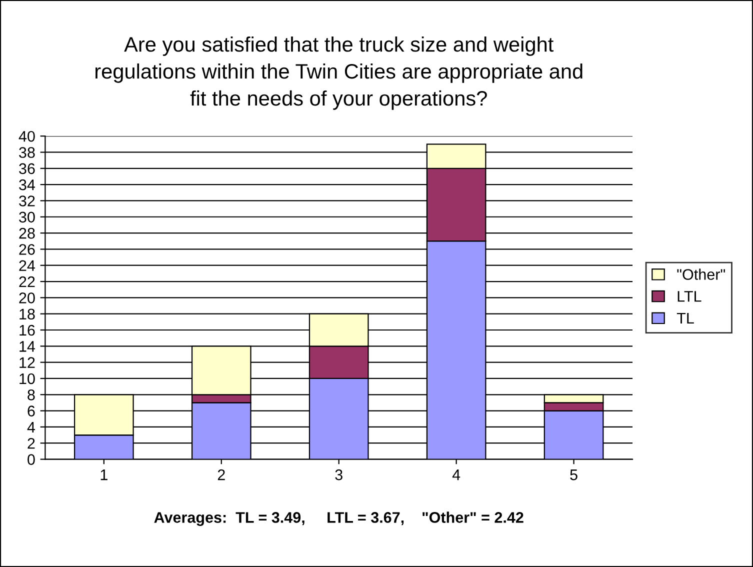 This screenshot has height=567, width=753. What do you see at coordinates (27, 362) in the screenshot?
I see `y-tick-label: 12` at bounding box center [27, 362].